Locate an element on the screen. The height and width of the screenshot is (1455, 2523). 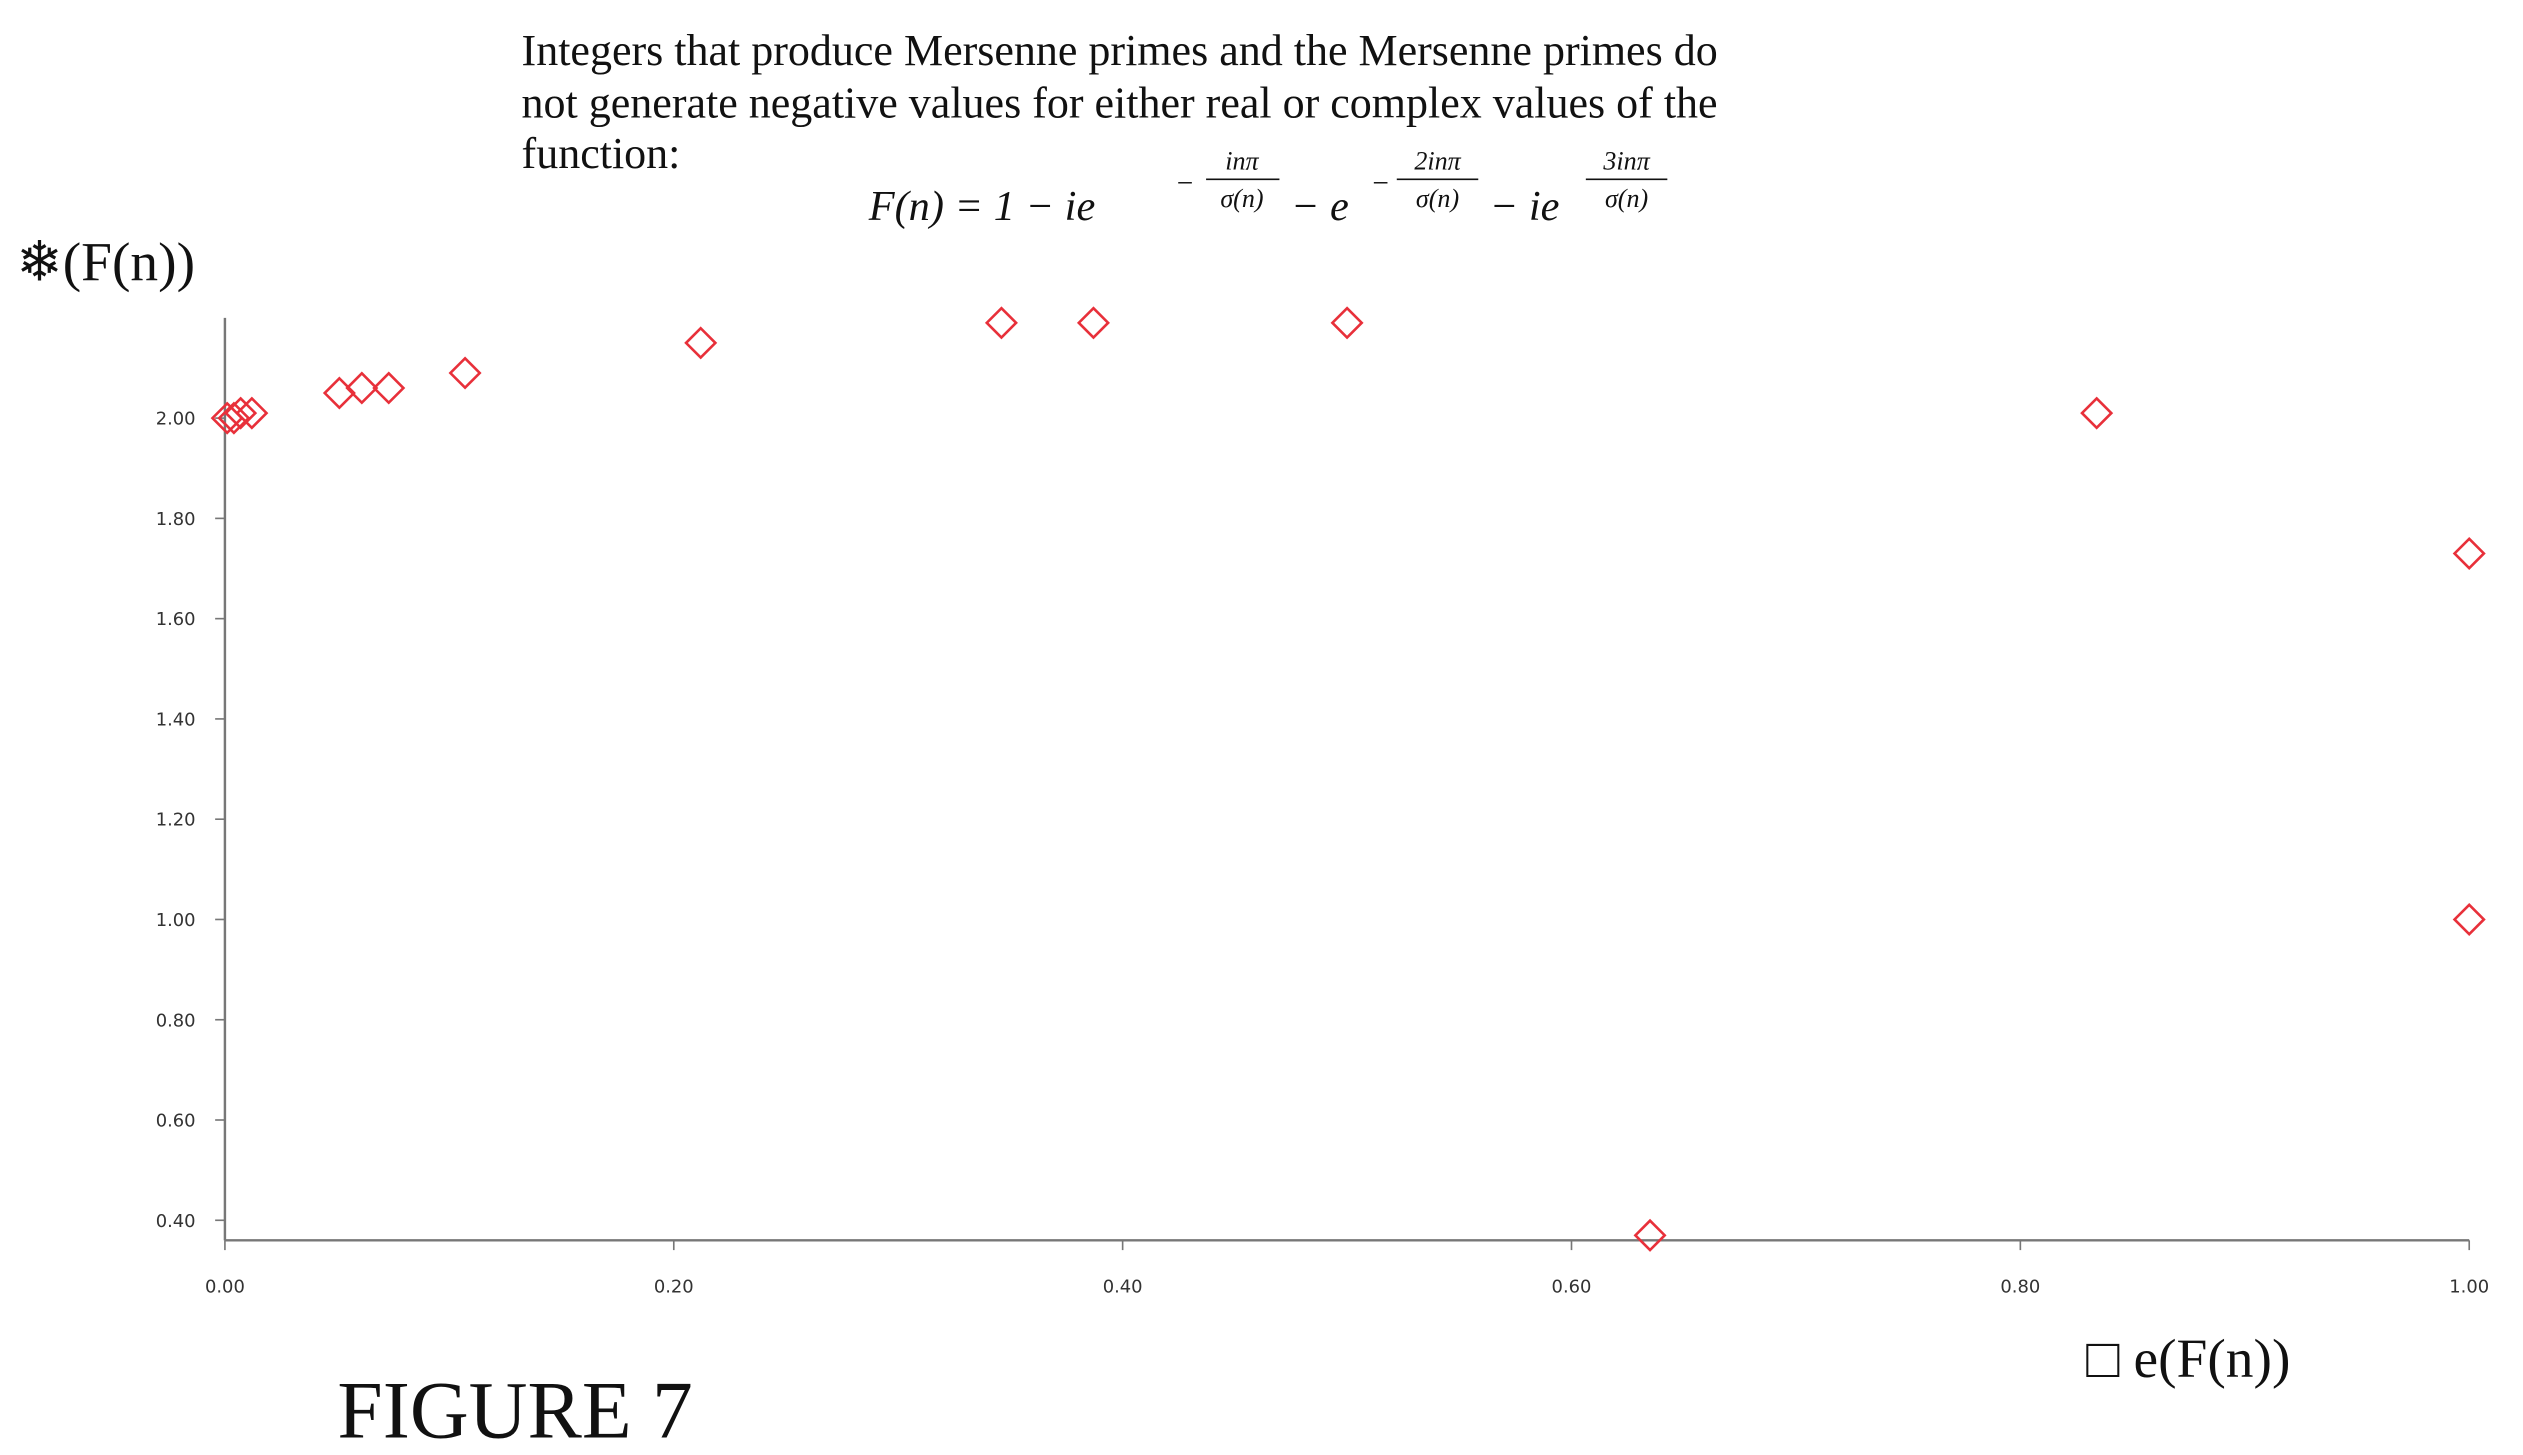
y-tick-label: 1.80 is located at coordinates (176, 519).